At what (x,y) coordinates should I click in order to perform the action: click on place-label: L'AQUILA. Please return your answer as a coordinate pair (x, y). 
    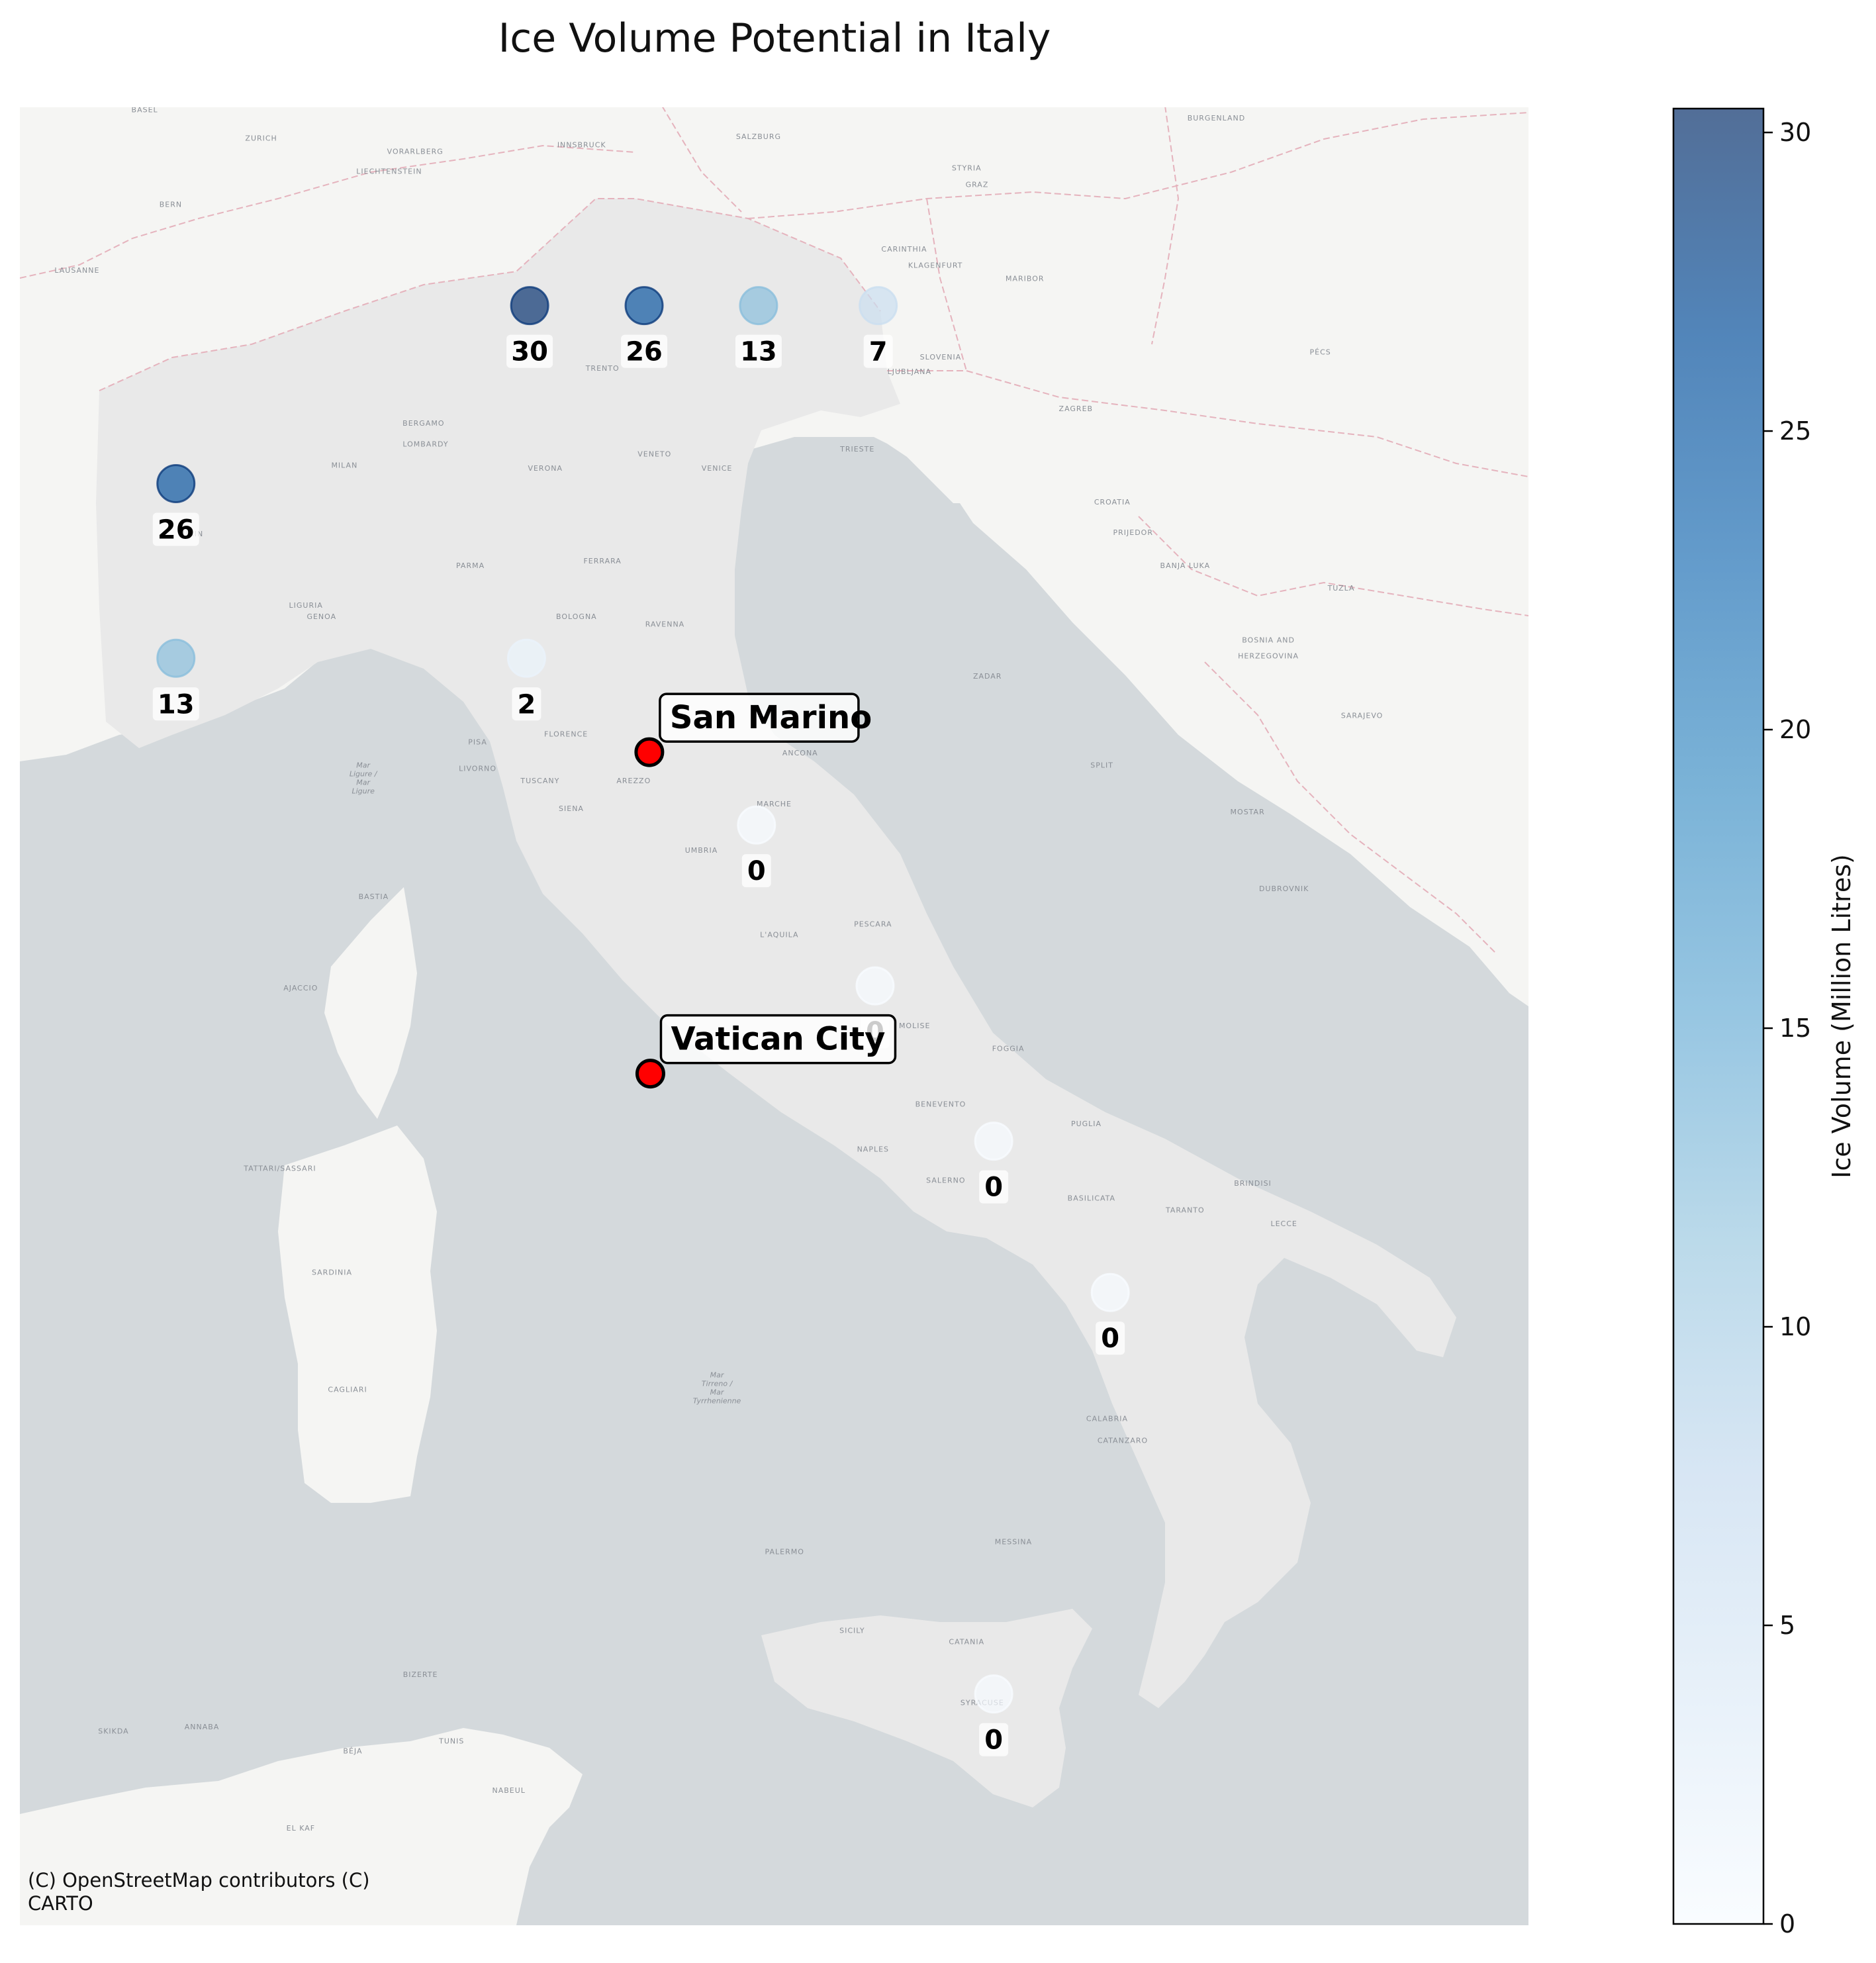
    Looking at the image, I should click on (779, 935).